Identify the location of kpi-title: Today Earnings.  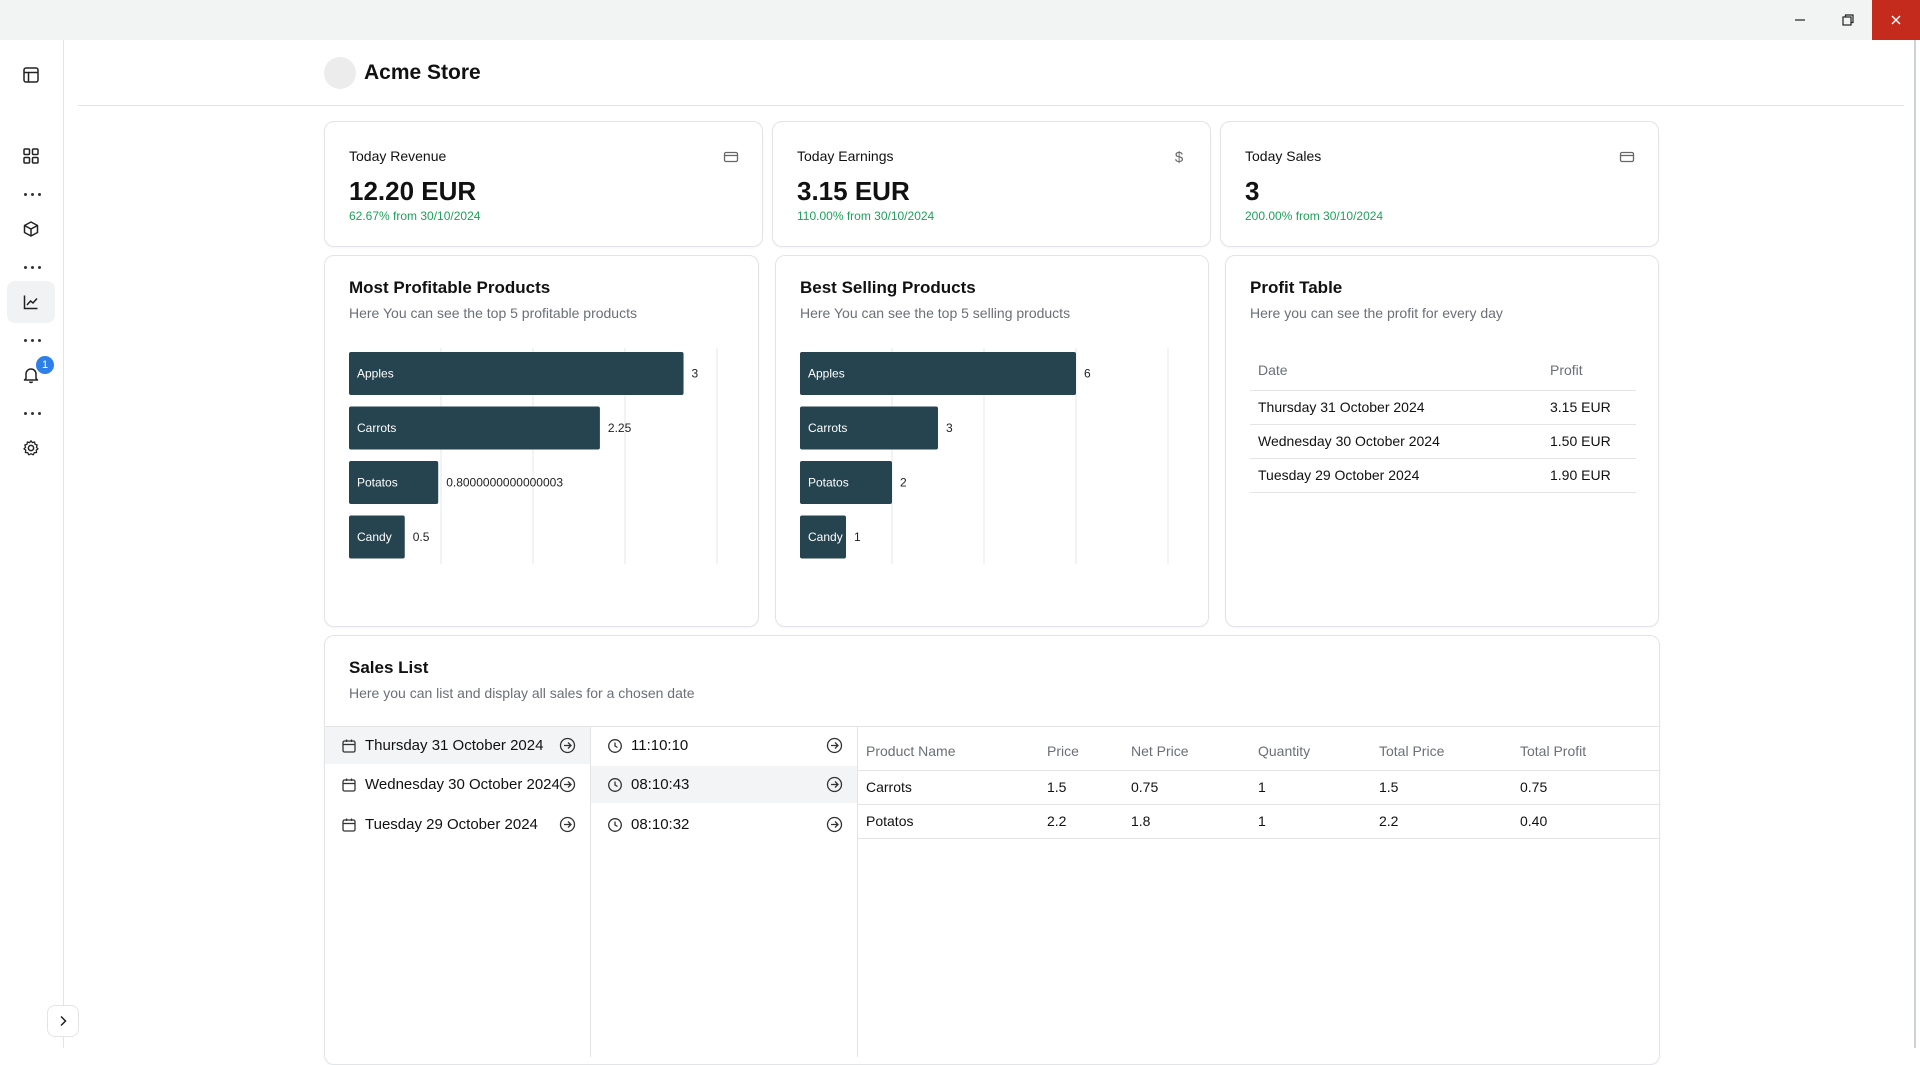
(845, 156).